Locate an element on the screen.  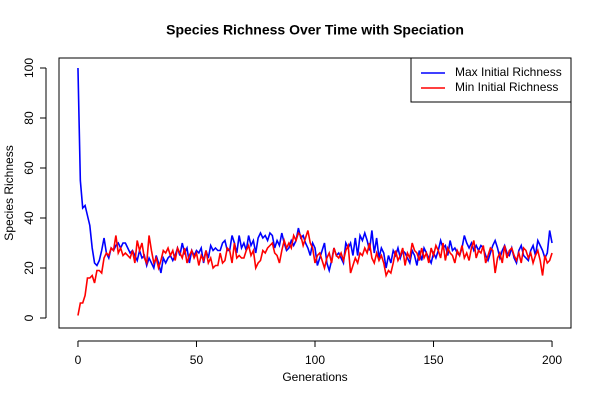
y-axis-title: Species Richness is located at coordinates (9, 192).